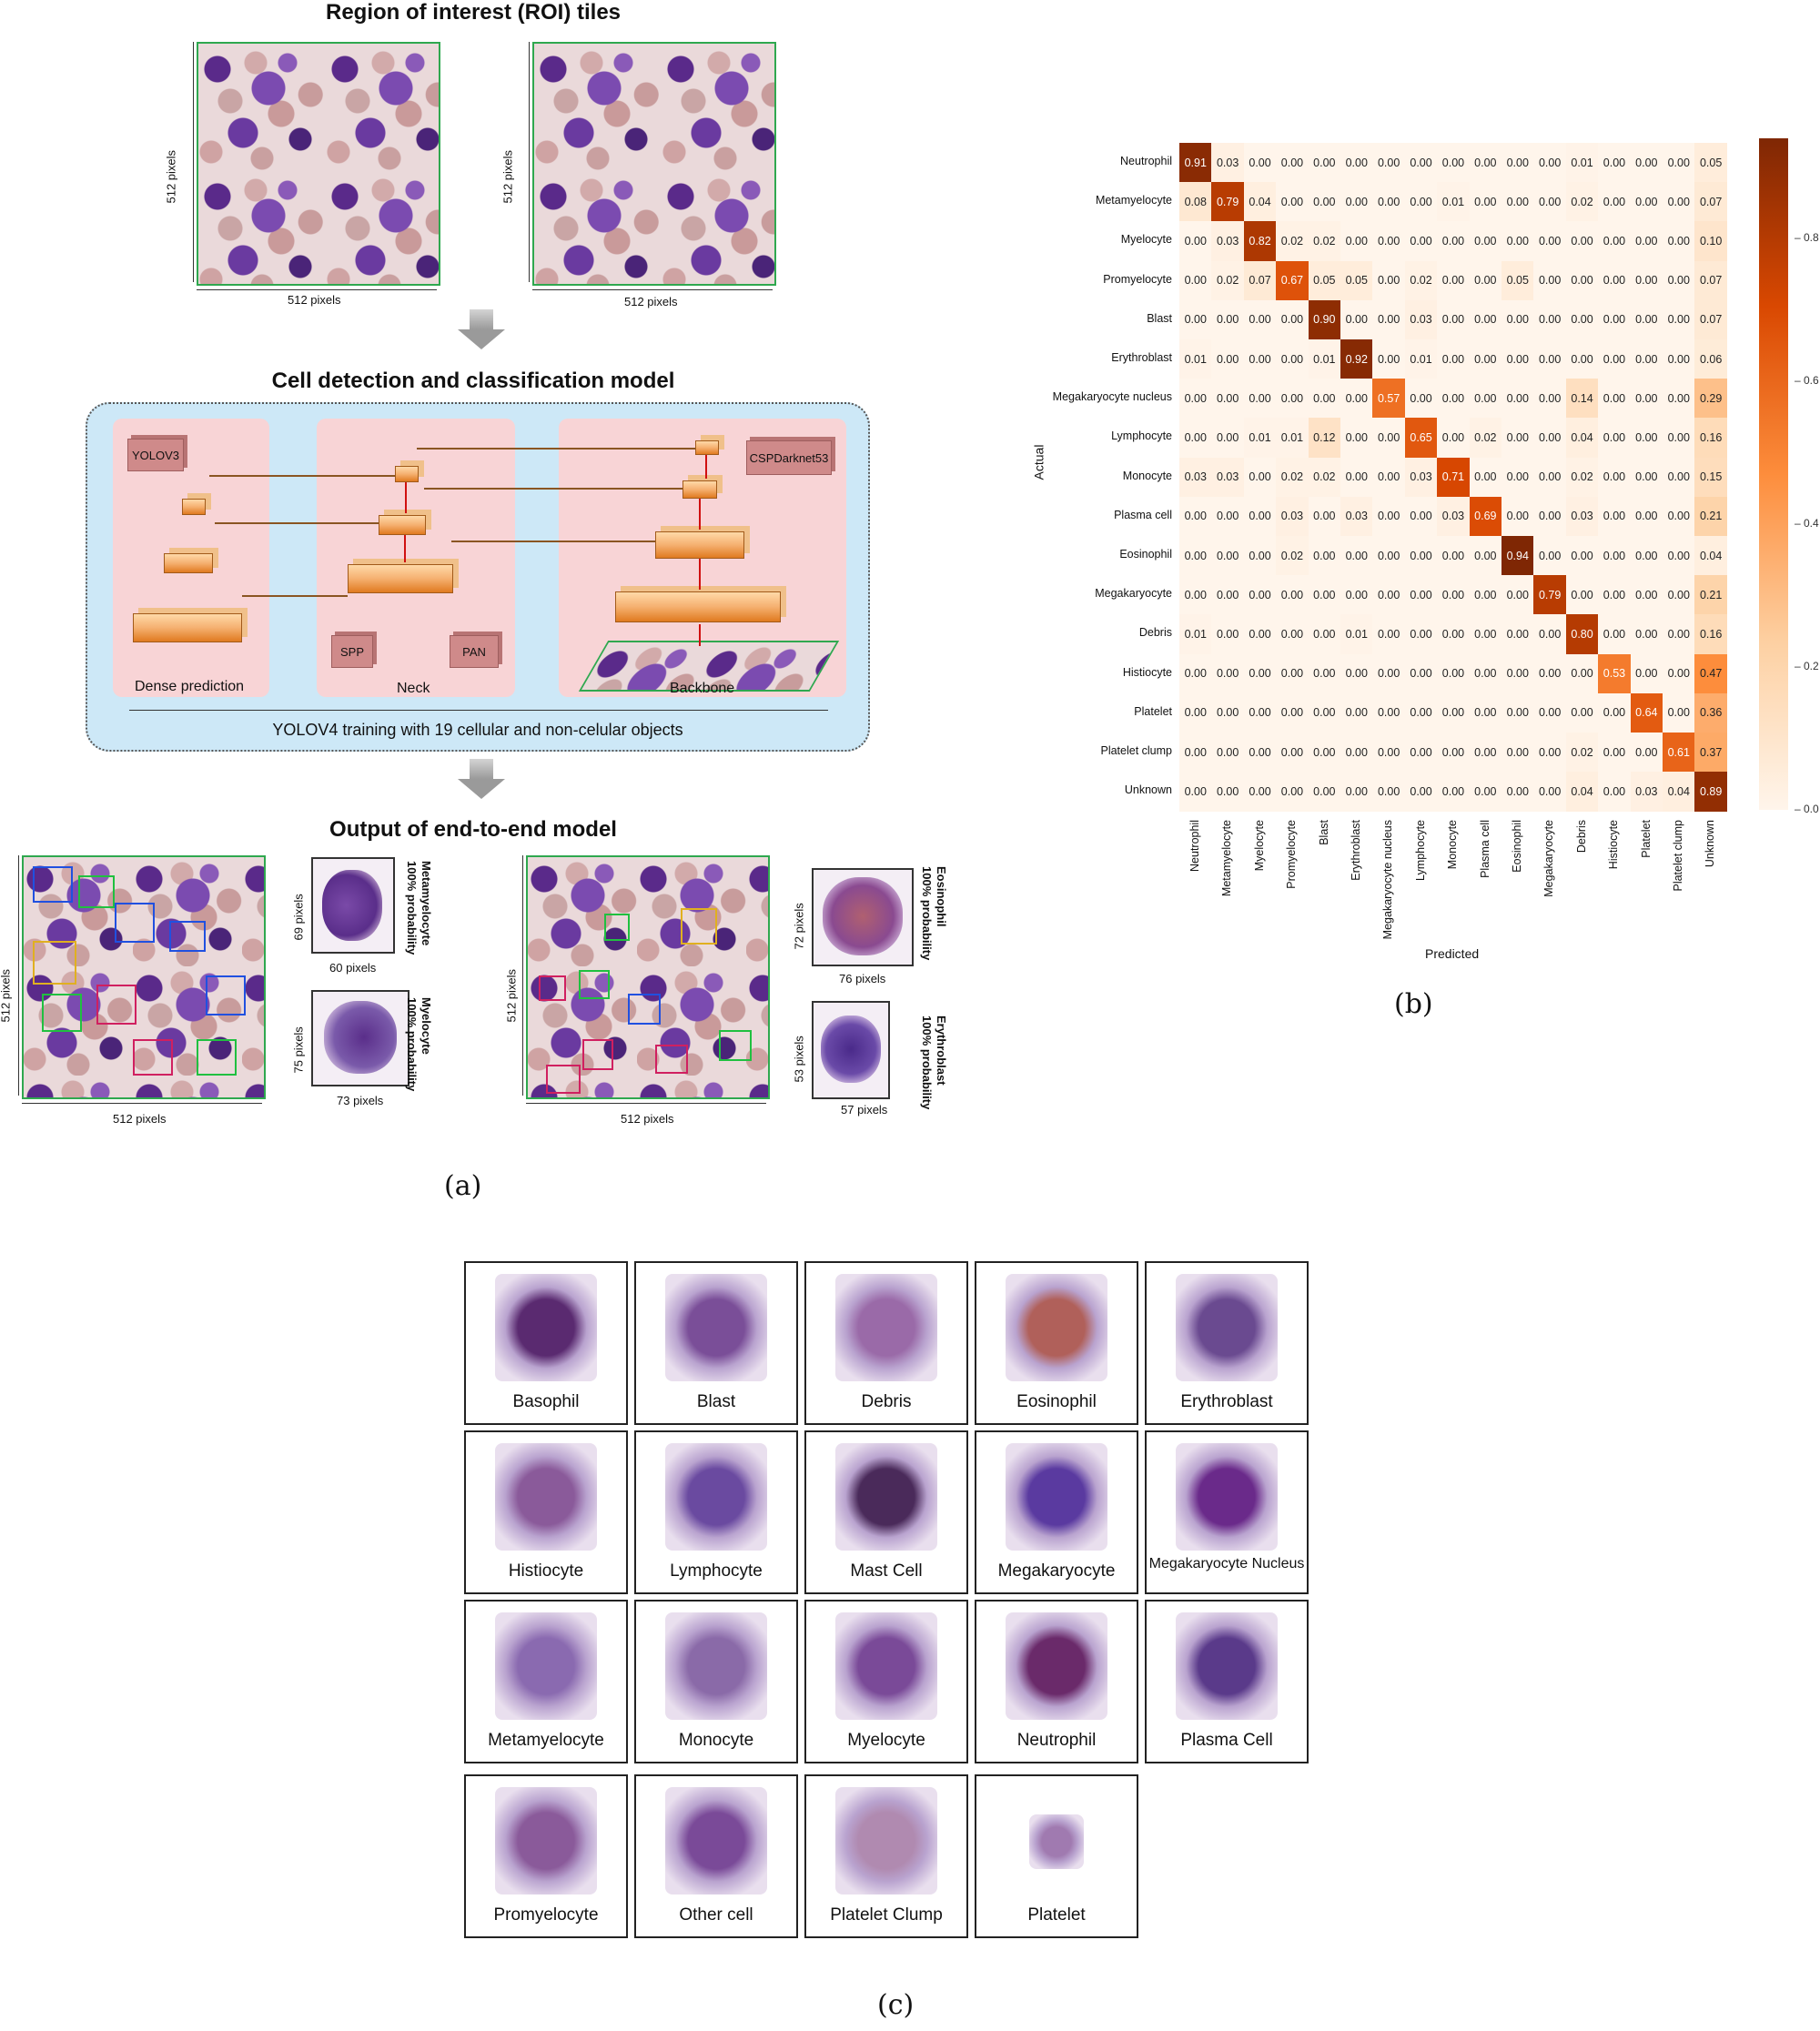 This screenshot has height=2031, width=1820. Describe the element at coordinates (1485, 516) in the screenshot. I see `cm-cell: 0.69` at that location.